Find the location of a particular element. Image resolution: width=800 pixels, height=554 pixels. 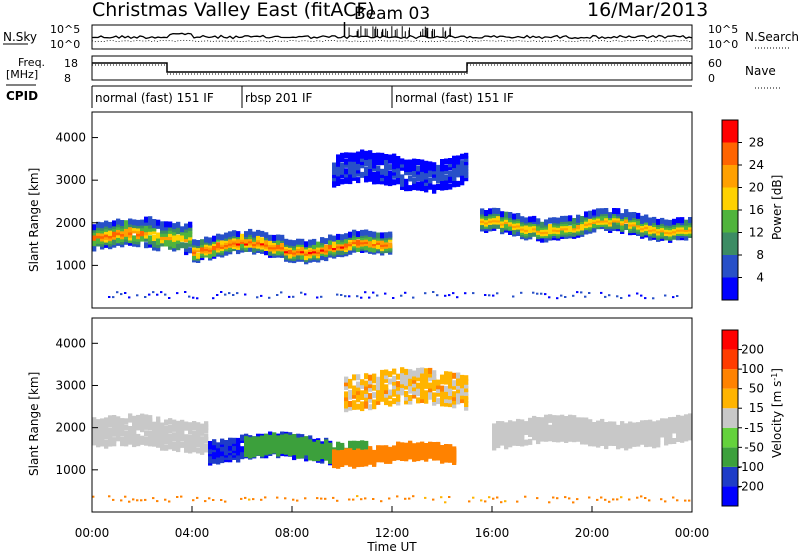

colorbar-tick-label: 200 is located at coordinates (752, 350).